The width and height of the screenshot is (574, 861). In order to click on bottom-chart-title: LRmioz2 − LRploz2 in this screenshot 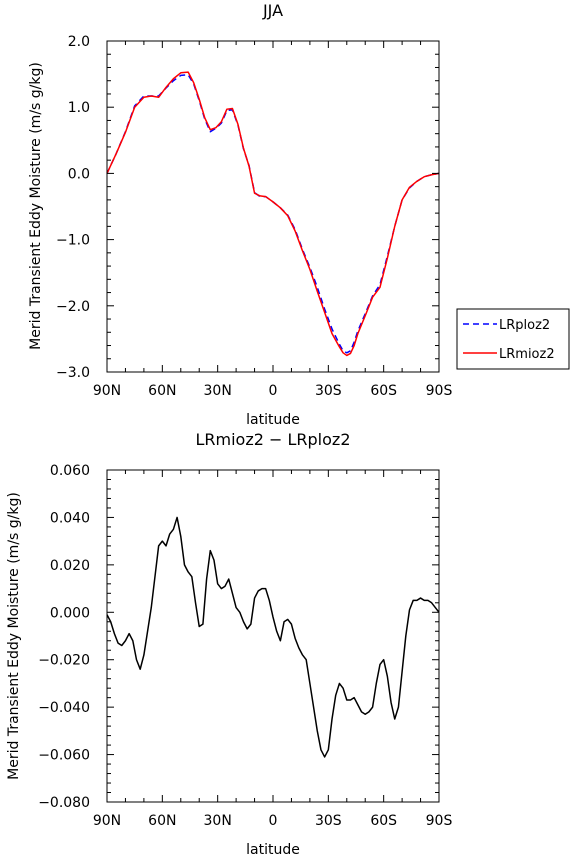, I will do `click(272, 439)`.